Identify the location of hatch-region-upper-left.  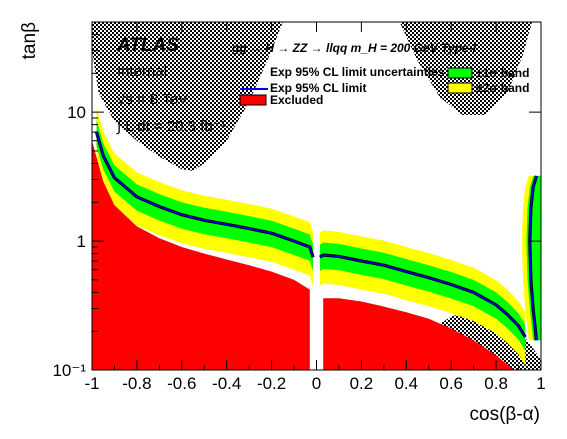
(187, 96).